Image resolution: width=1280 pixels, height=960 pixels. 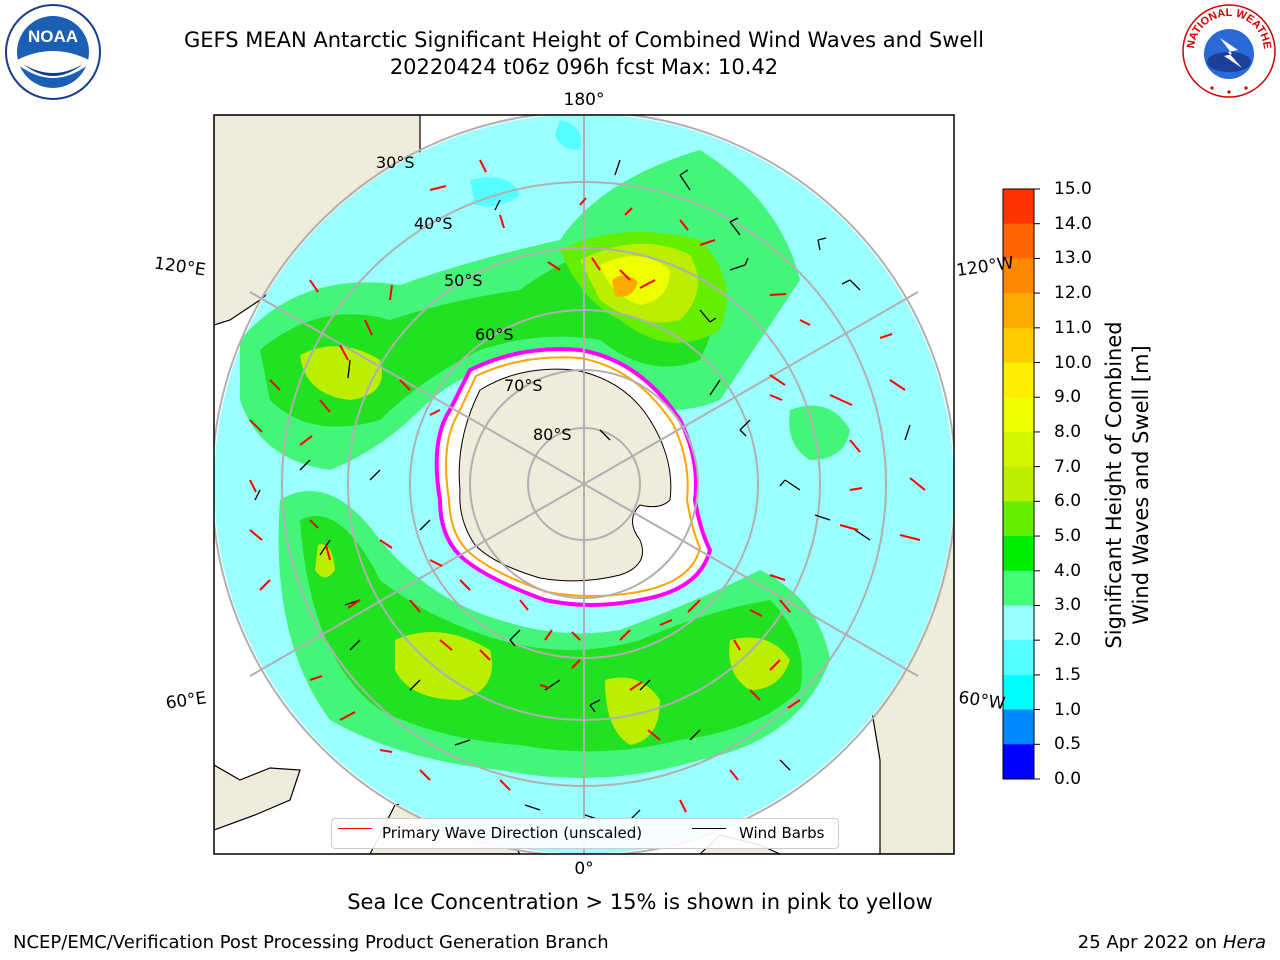 I want to click on colorbar-tick-label: 9.0, so click(x=1068, y=397).